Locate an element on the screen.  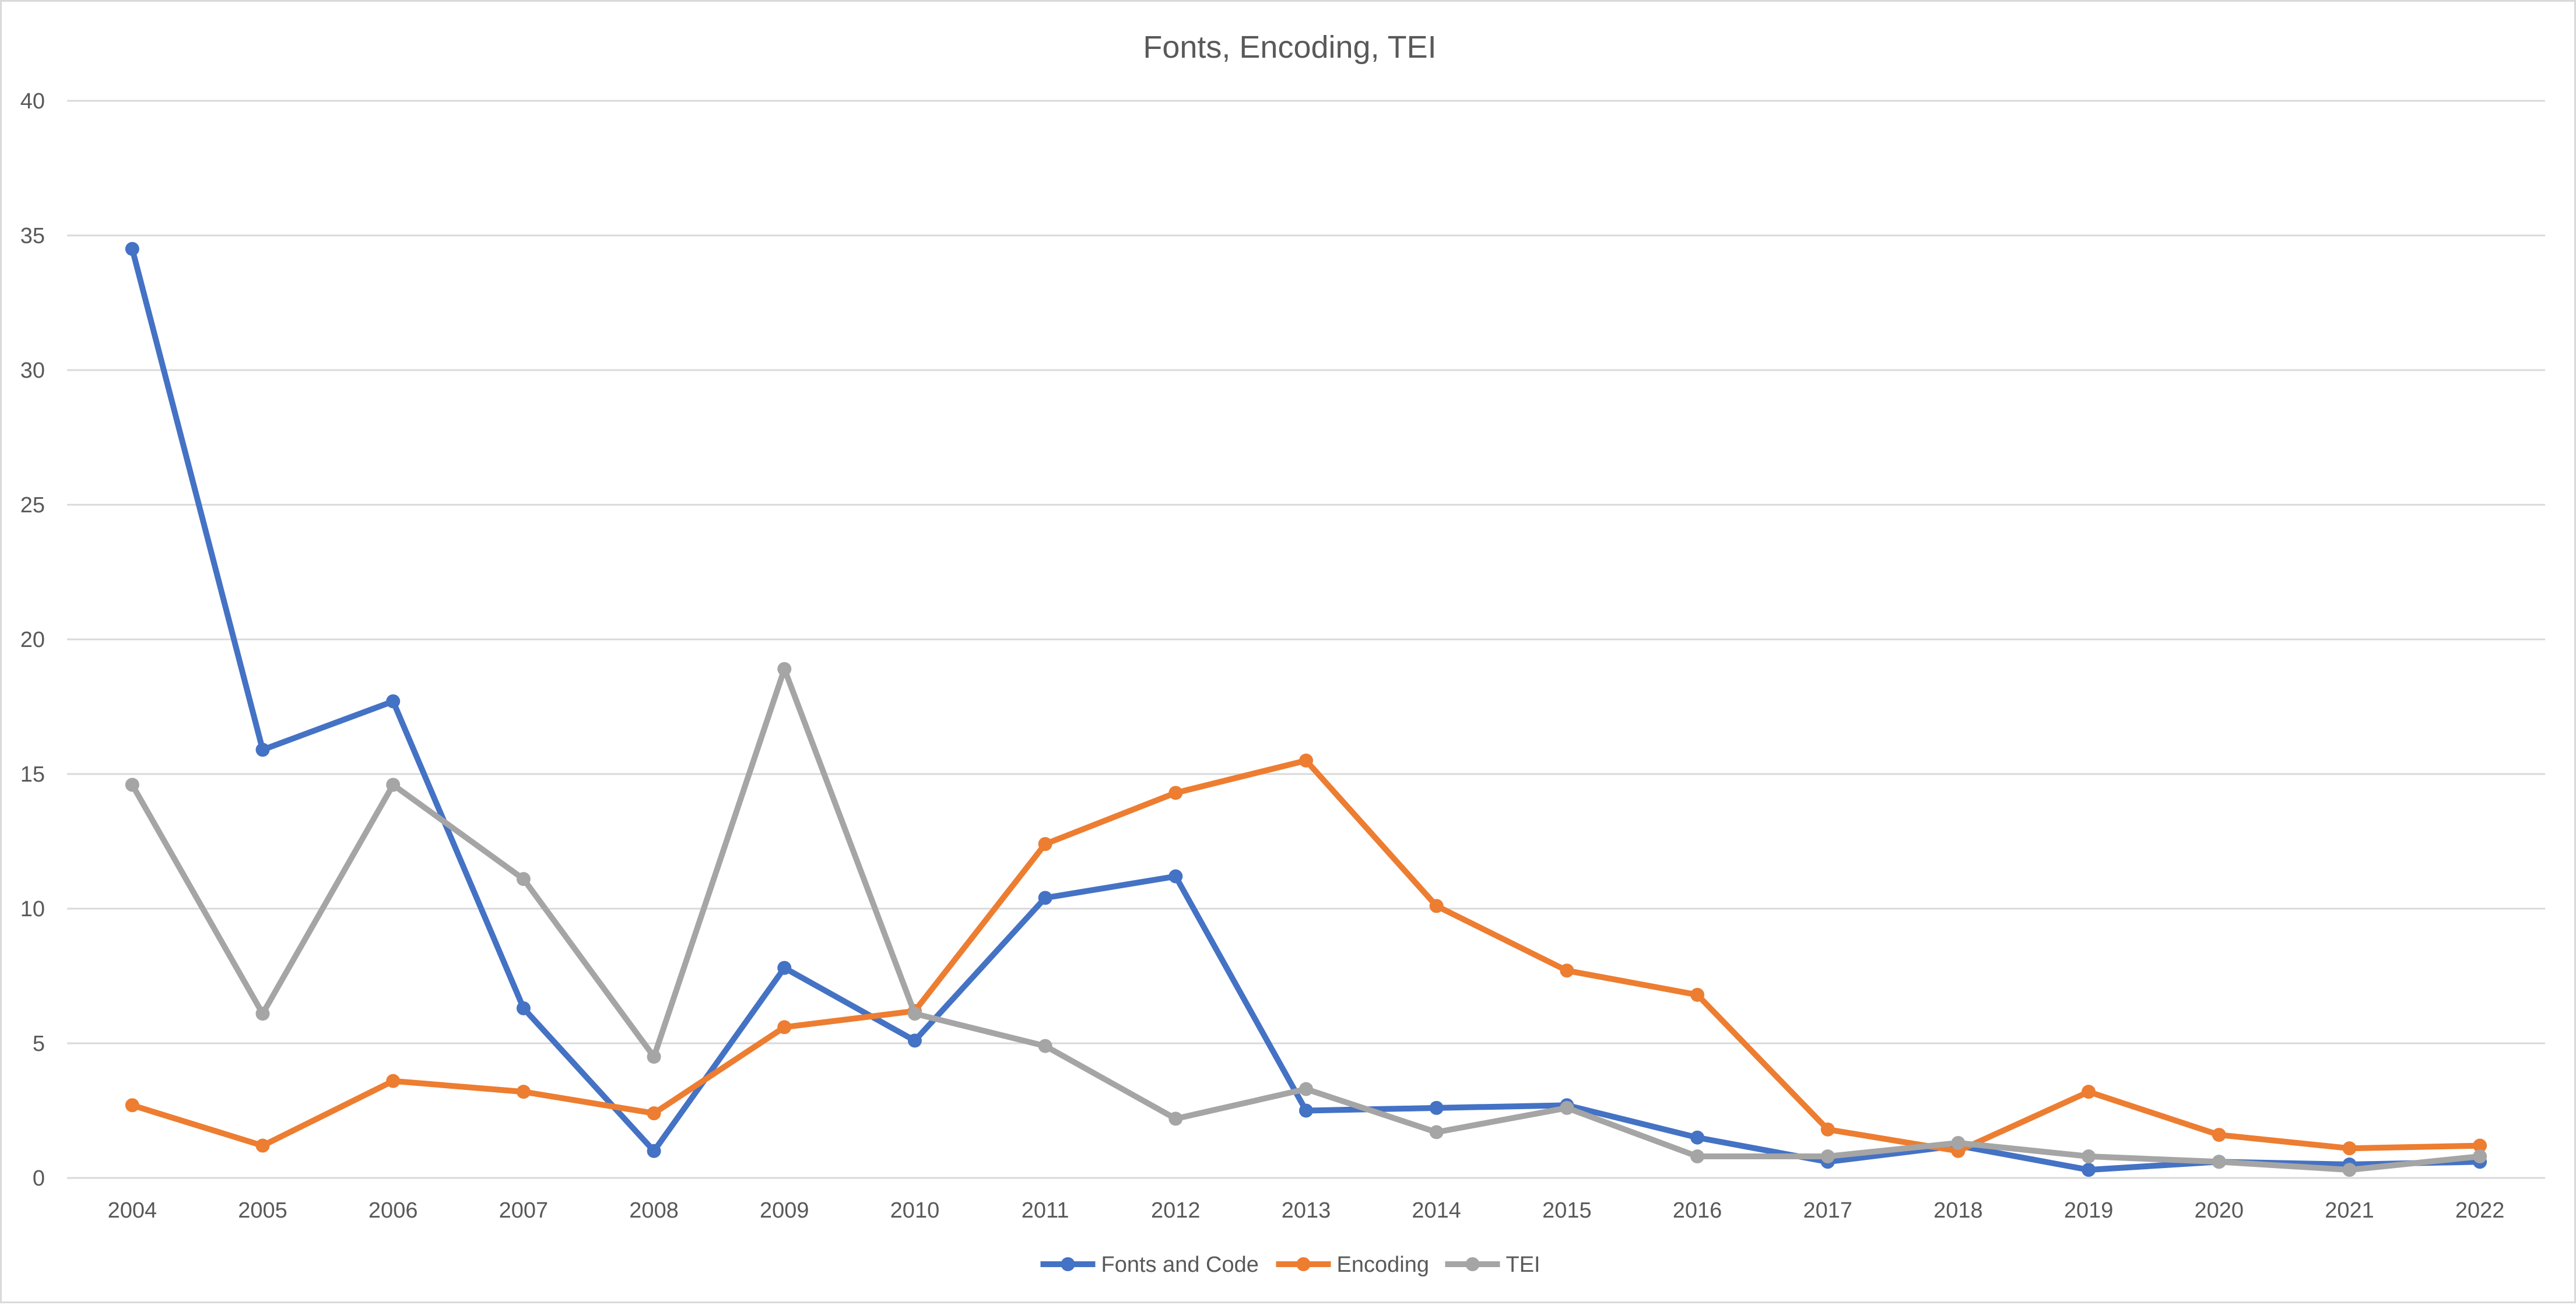
x-tick-label: 2015 is located at coordinates (1567, 1210).